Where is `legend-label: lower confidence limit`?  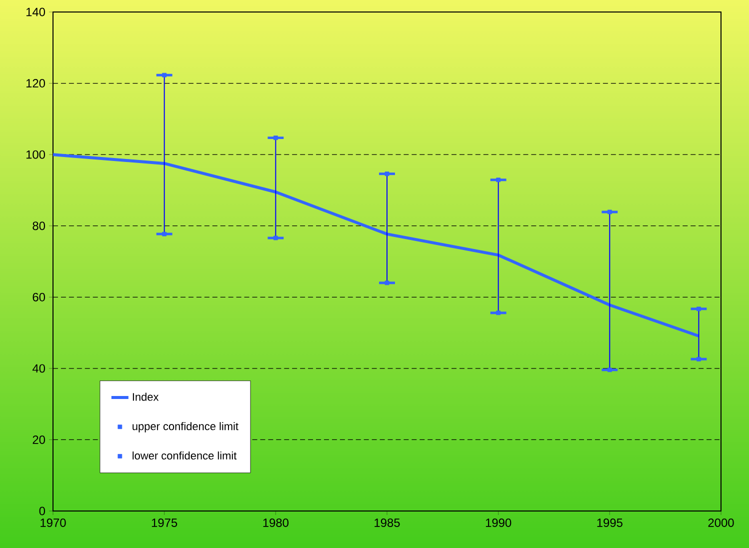
legend-label: lower confidence limit is located at coordinates (184, 455).